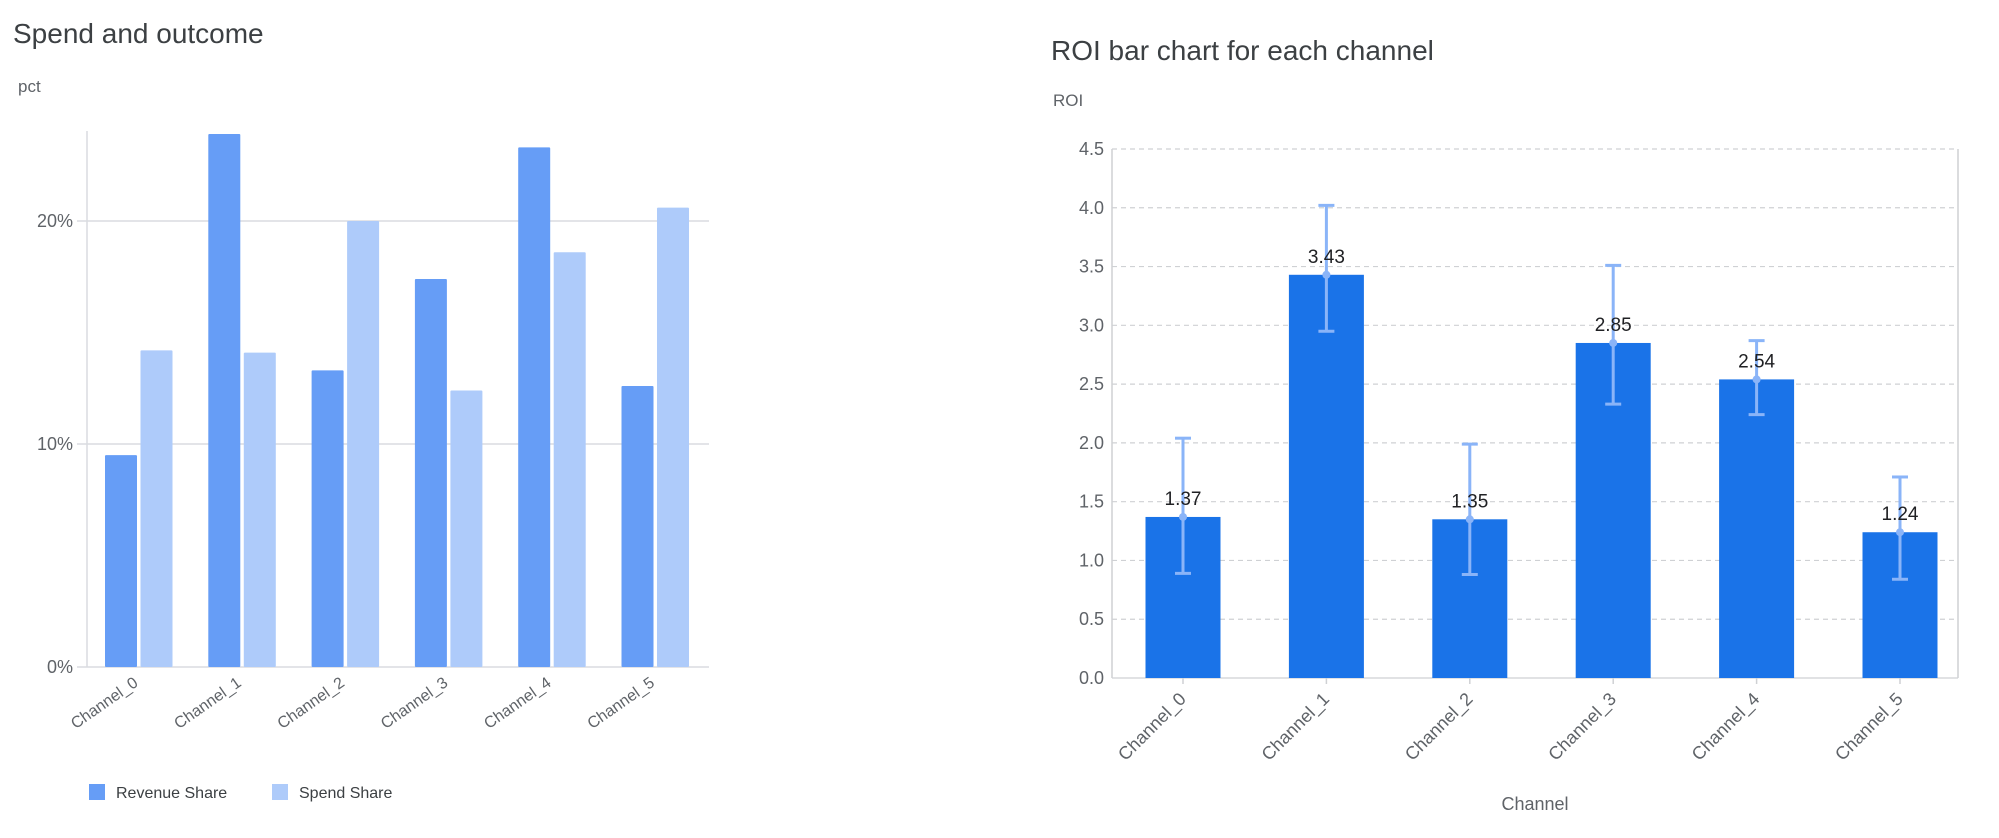 This screenshot has height=838, width=1999. Describe the element at coordinates (1242, 50) in the screenshot. I see `chart-title: ROI bar chart for each channel` at that location.